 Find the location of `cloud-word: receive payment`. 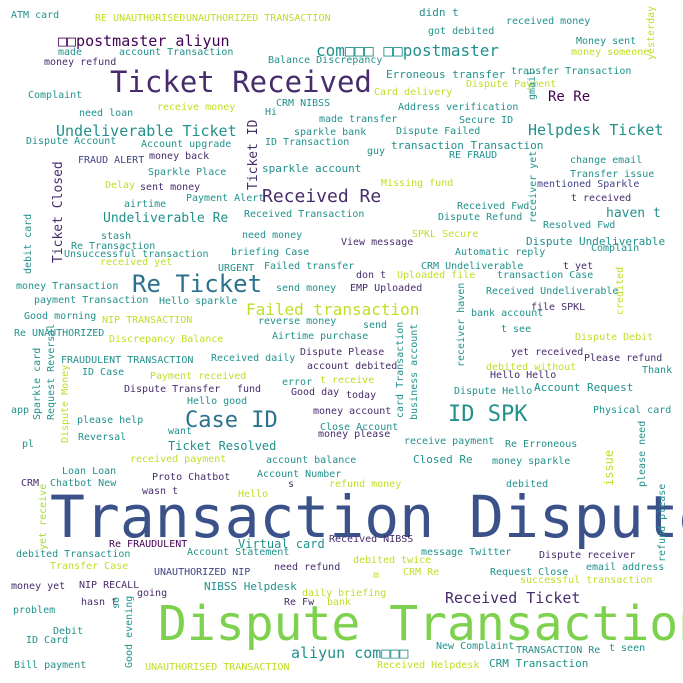

cloud-word: receive payment is located at coordinates (449, 441).